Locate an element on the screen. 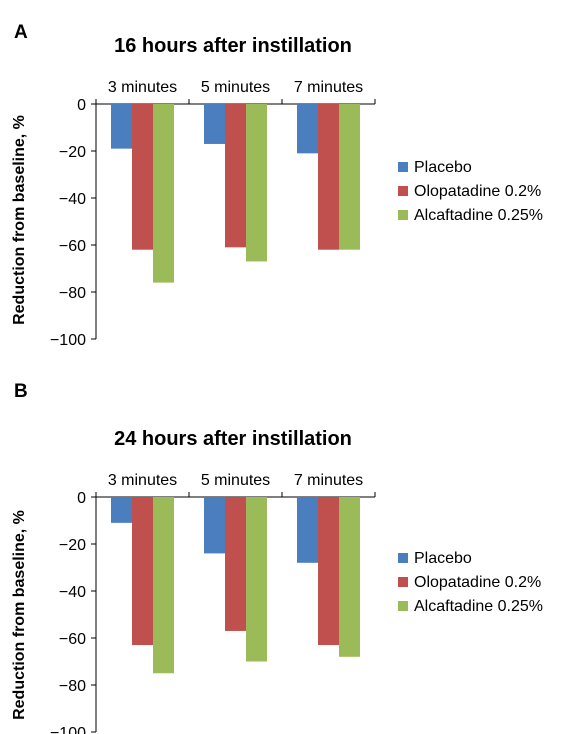 This screenshot has height=734, width=561. panel-letter: B is located at coordinates (21, 391).